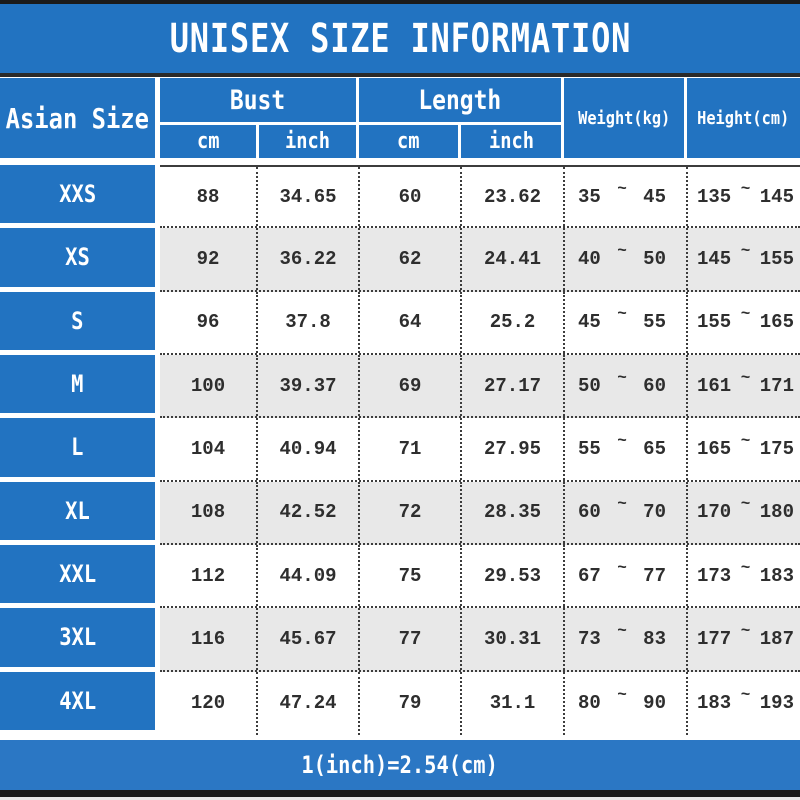 The height and width of the screenshot is (800, 800). I want to click on bust-cm-cell: 92, so click(208, 258).